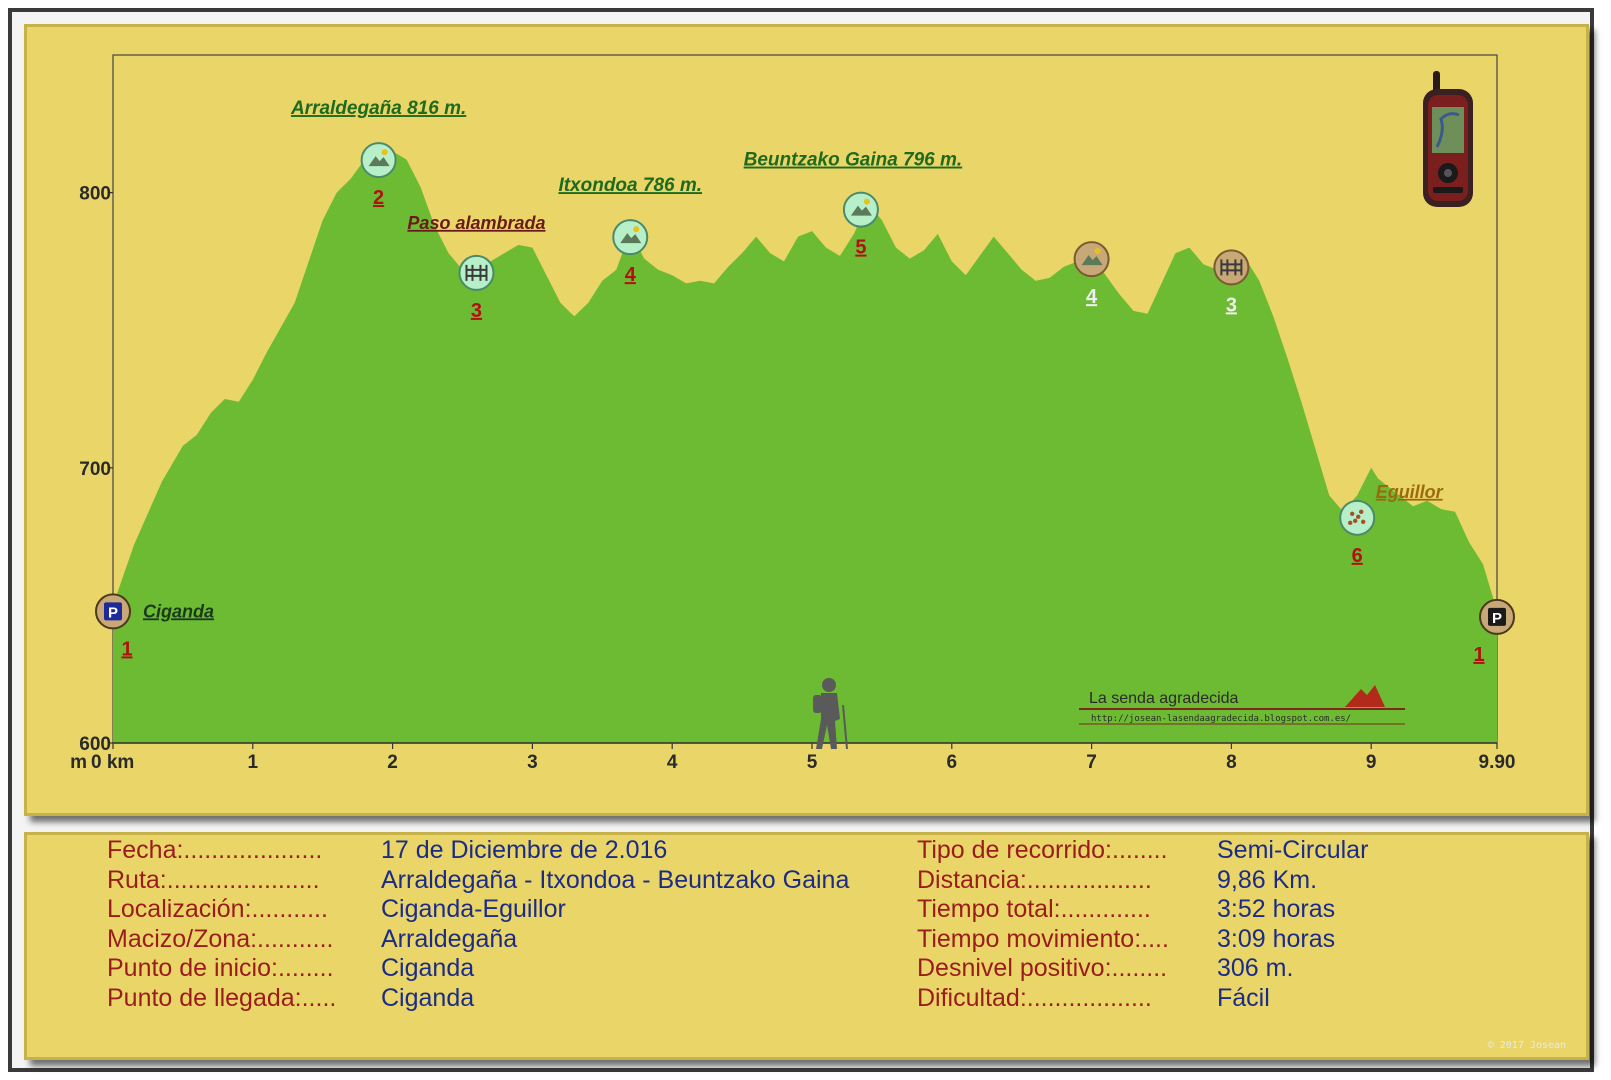 The width and height of the screenshot is (1611, 1080). I want to click on waypoint-3: 3 Paso alambrada, so click(476, 267).